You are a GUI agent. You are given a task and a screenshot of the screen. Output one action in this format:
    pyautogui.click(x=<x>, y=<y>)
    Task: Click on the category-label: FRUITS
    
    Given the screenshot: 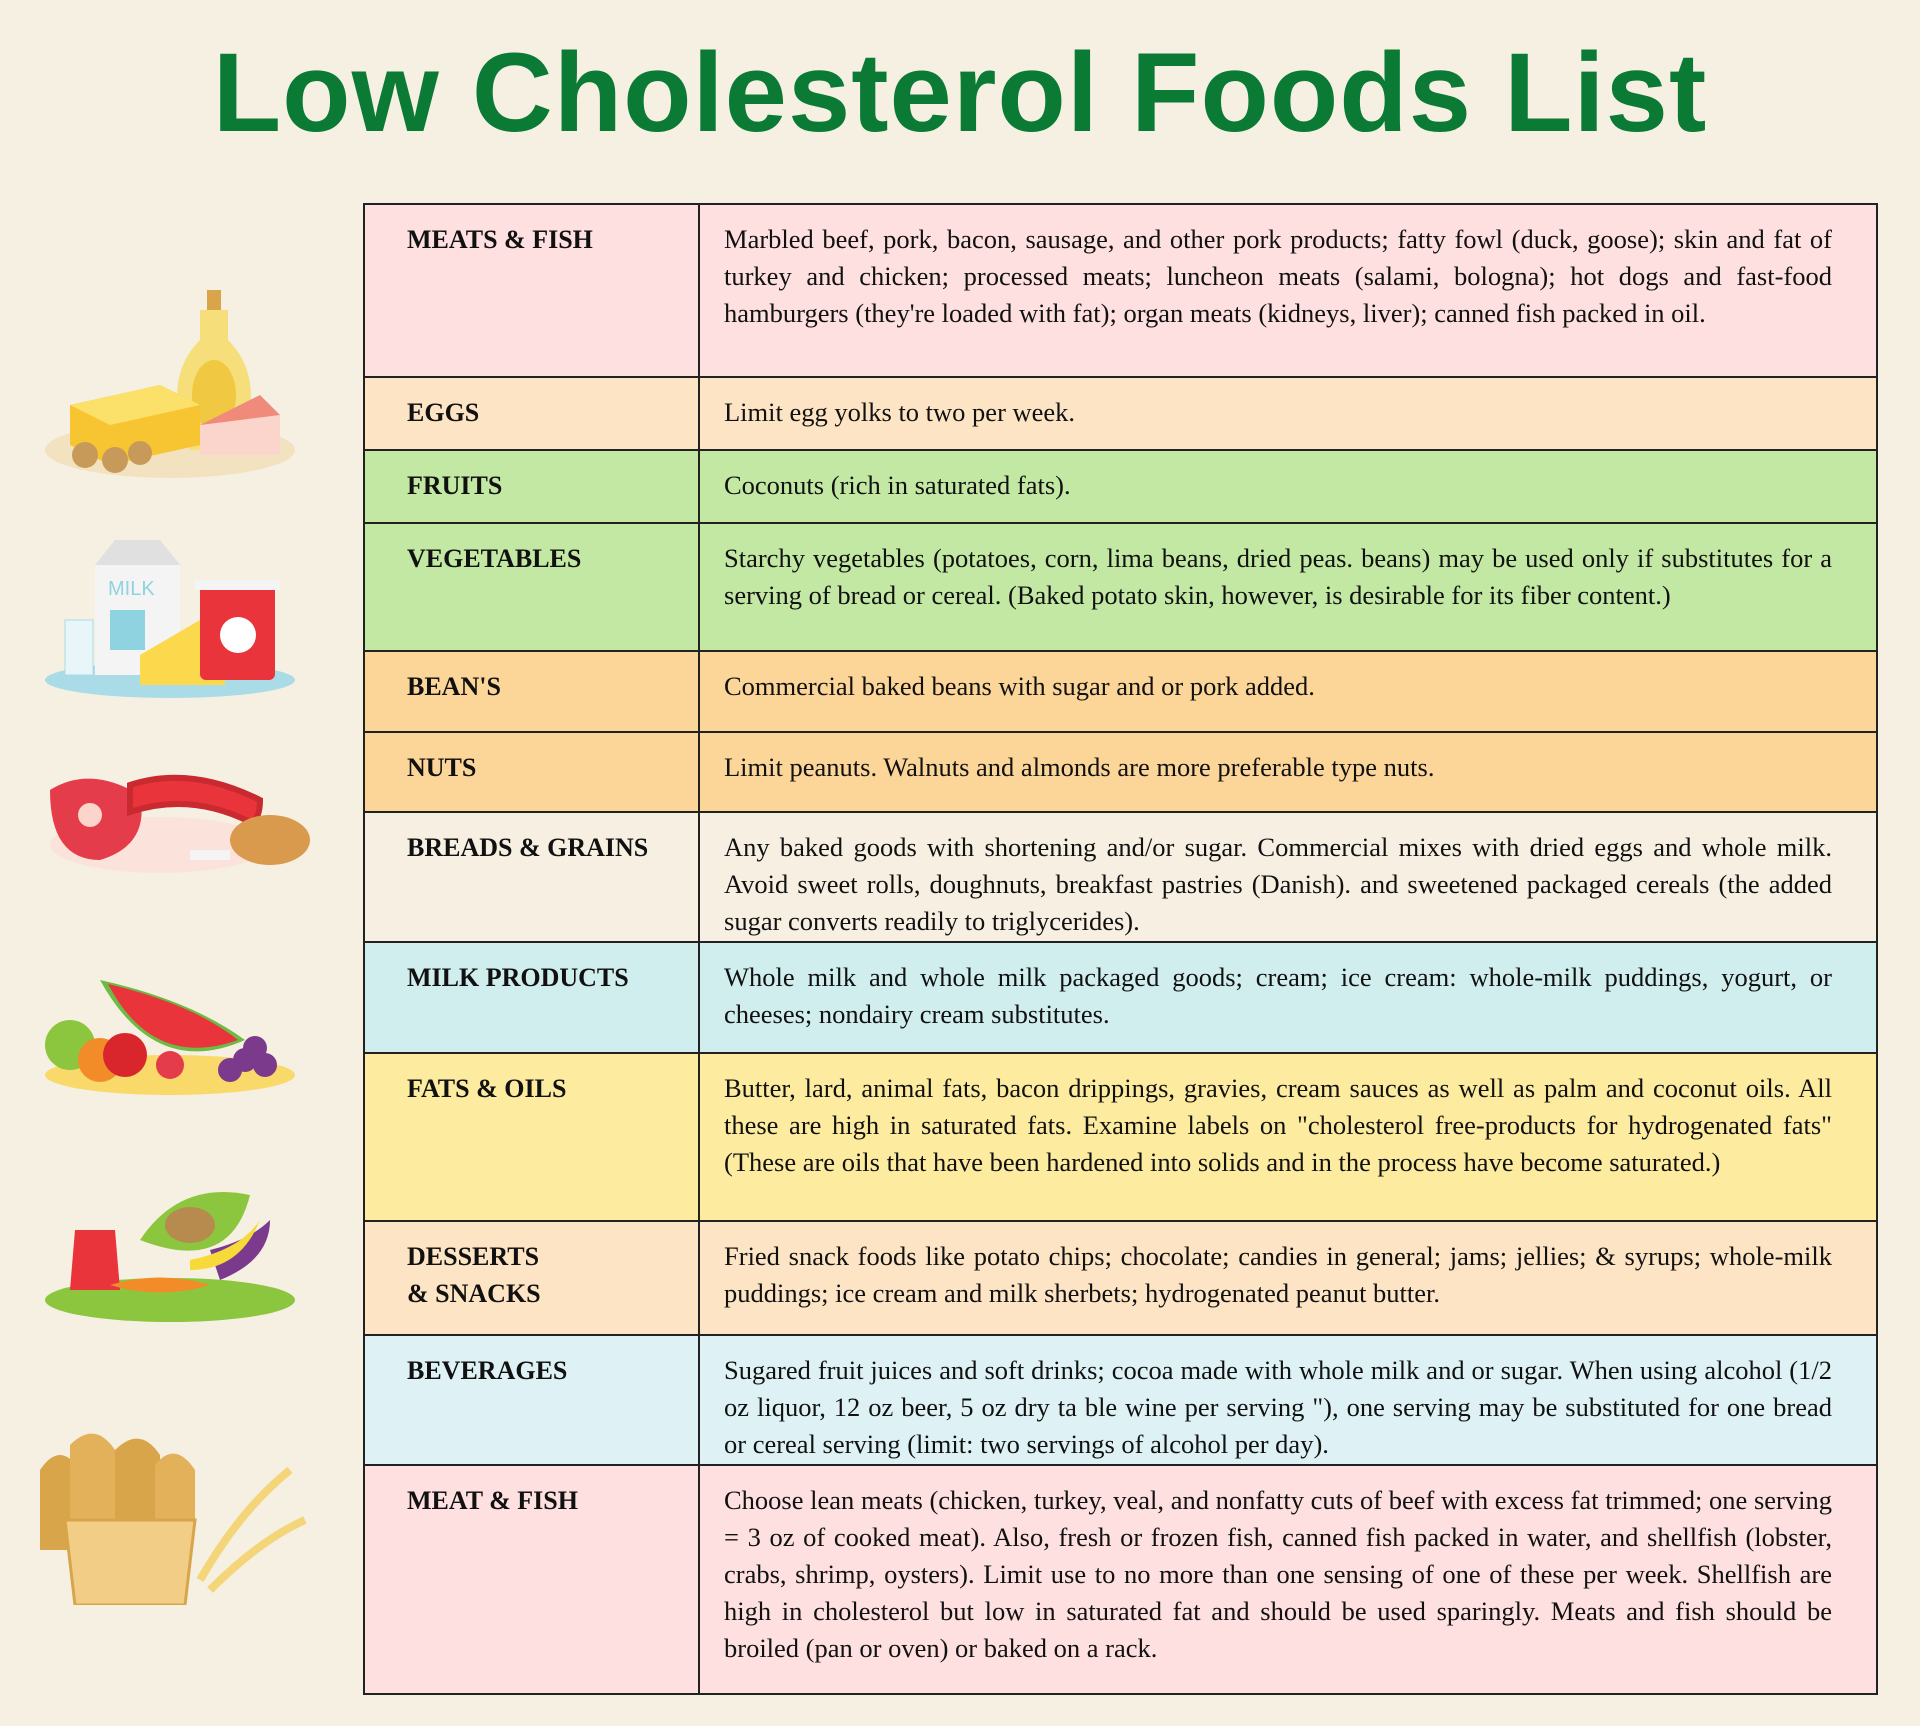 What is the action you would take?
    pyautogui.click(x=531, y=486)
    